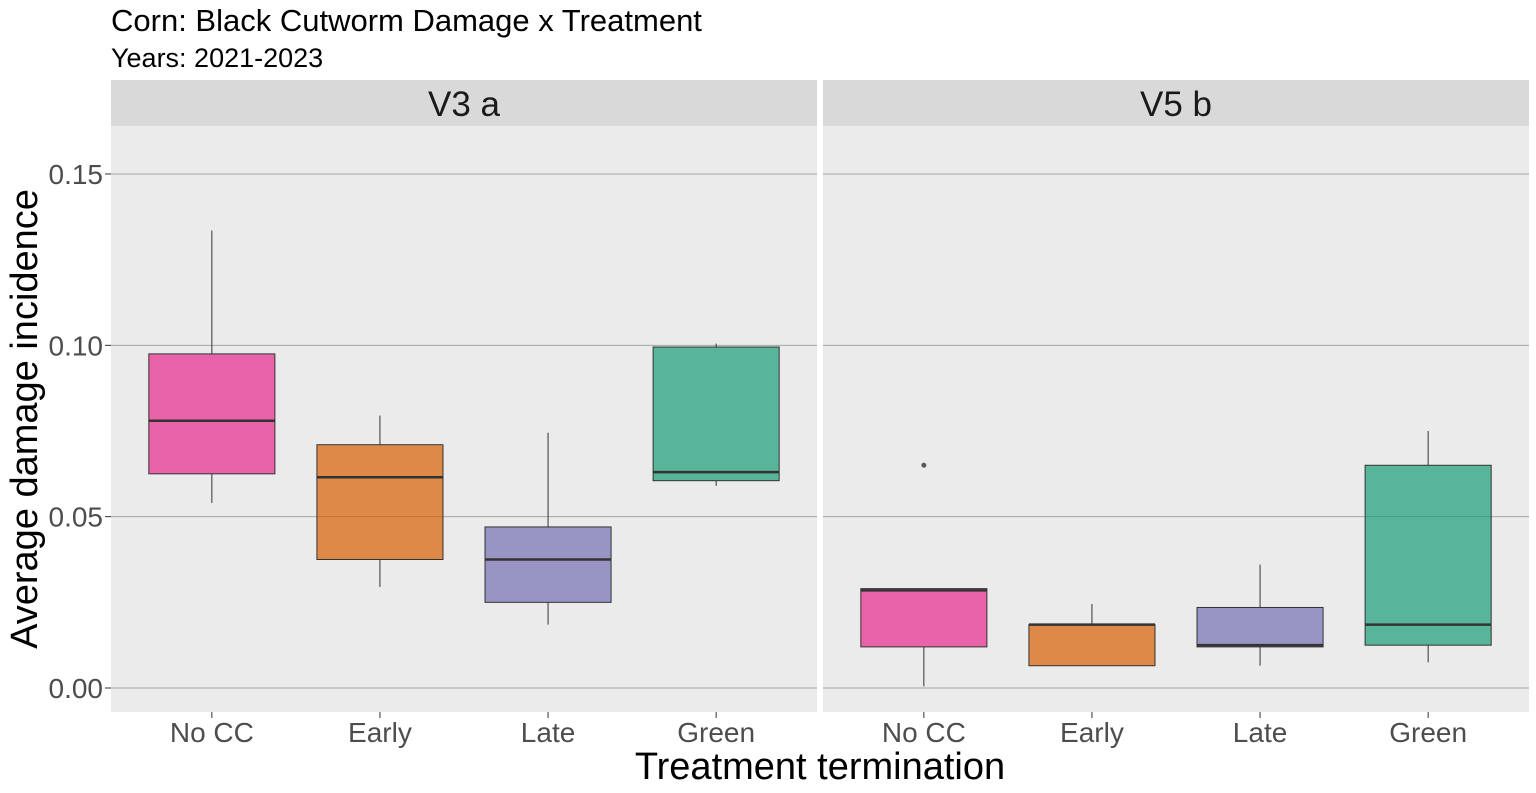  I want to click on y-tick-label: 0.15, so click(76, 174).